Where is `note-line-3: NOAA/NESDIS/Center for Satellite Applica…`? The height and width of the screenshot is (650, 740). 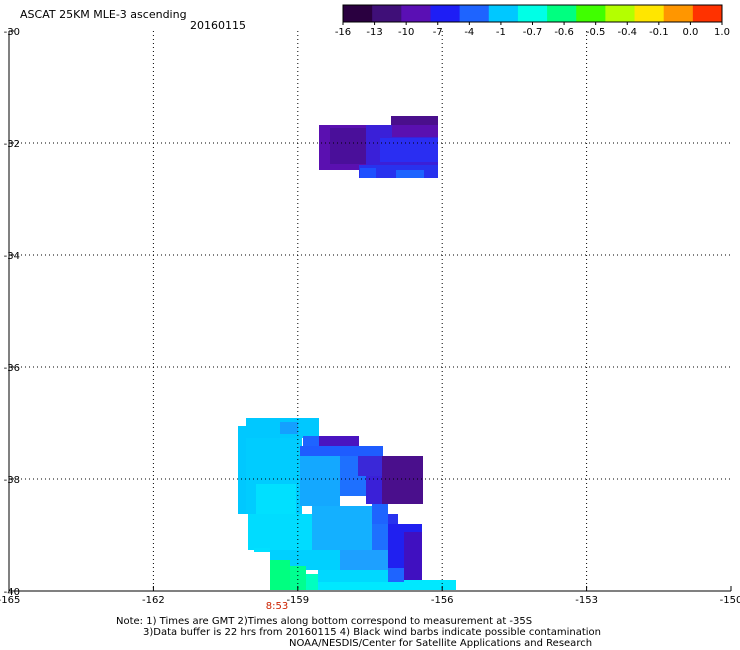 note-line-3: NOAA/NESDIS/Center for Satellite Applica… is located at coordinates (441, 643).